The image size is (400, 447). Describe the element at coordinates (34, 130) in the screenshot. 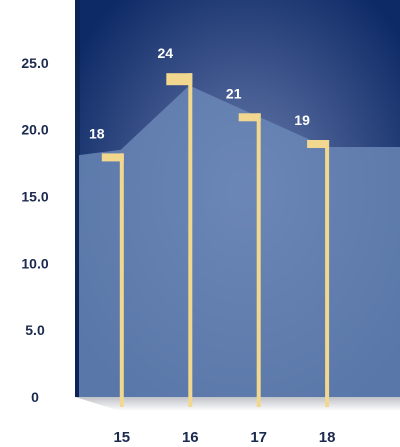

I see `y-tick-label: 20.0` at that location.